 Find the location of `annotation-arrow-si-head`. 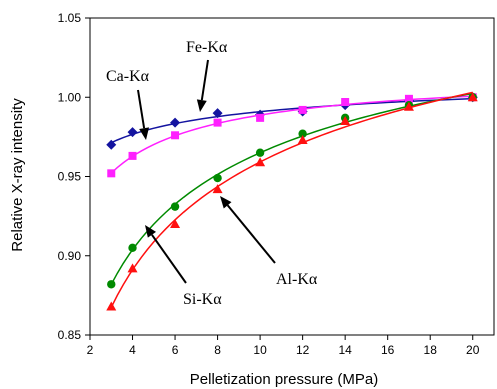

annotation-arrow-si-head is located at coordinates (151, 231).